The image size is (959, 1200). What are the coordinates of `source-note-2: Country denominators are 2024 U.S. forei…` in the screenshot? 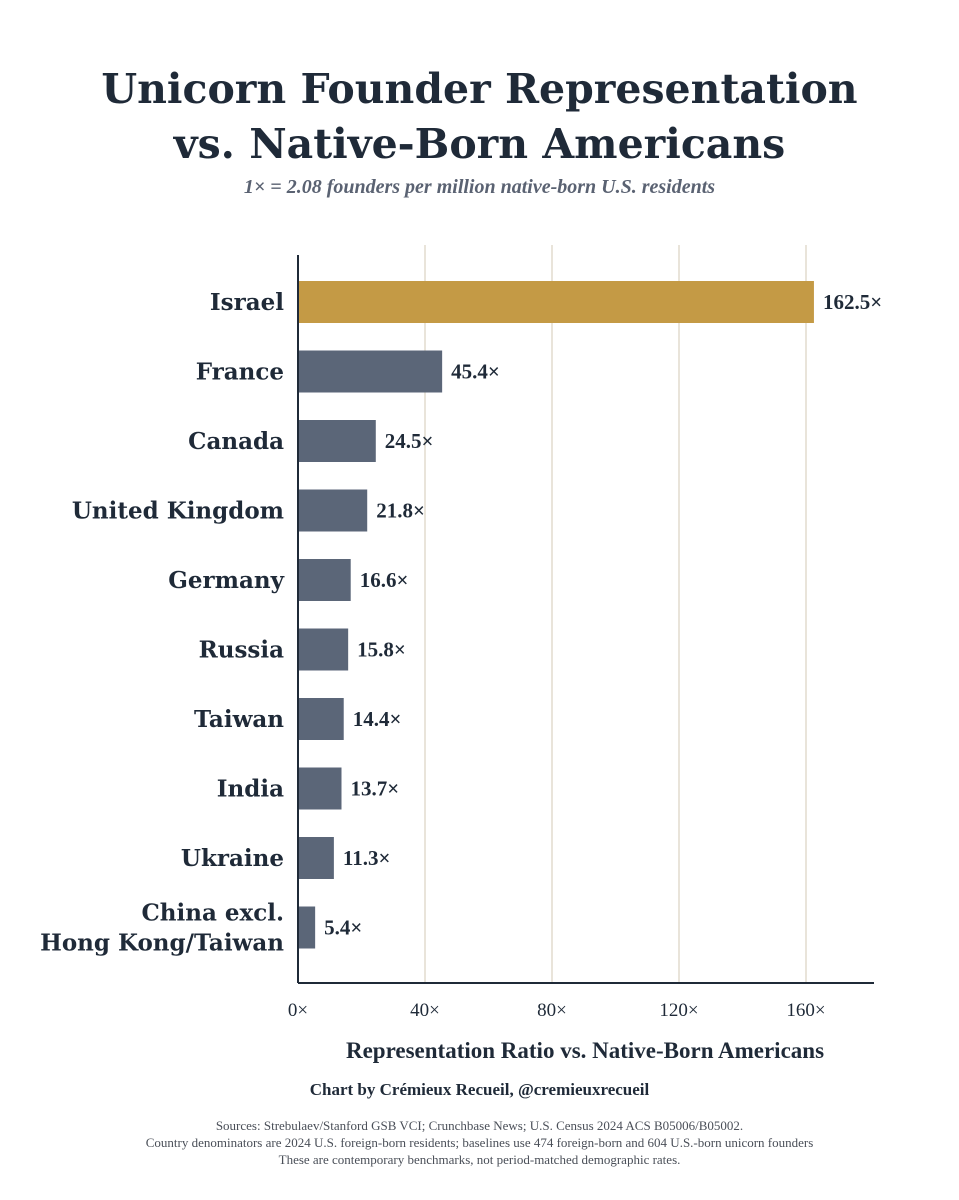 It's located at (479, 1142).